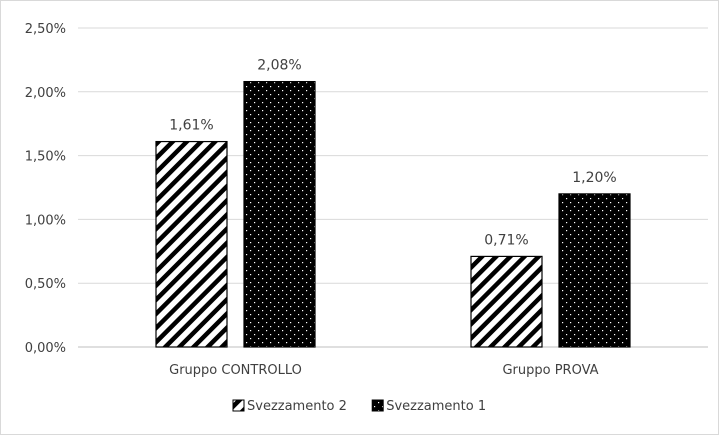  I want to click on legend: Svezzamento 2 Svezzamento 1, so click(359, 406).